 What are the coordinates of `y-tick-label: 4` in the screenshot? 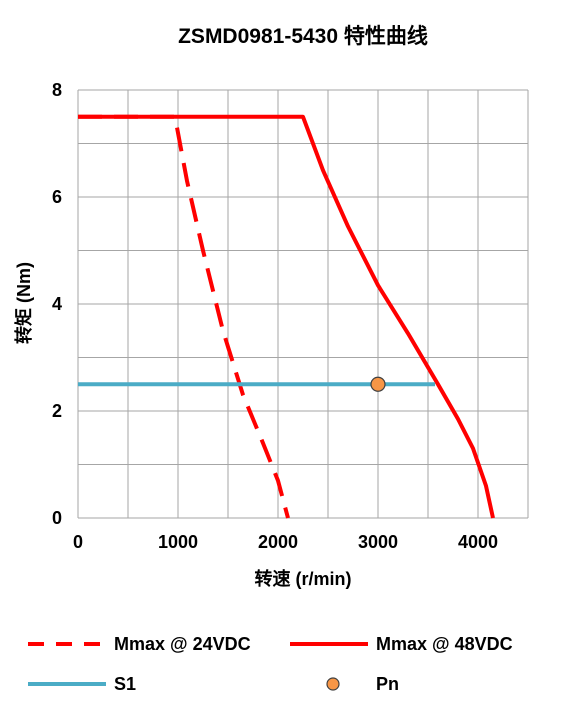 It's located at (57, 304).